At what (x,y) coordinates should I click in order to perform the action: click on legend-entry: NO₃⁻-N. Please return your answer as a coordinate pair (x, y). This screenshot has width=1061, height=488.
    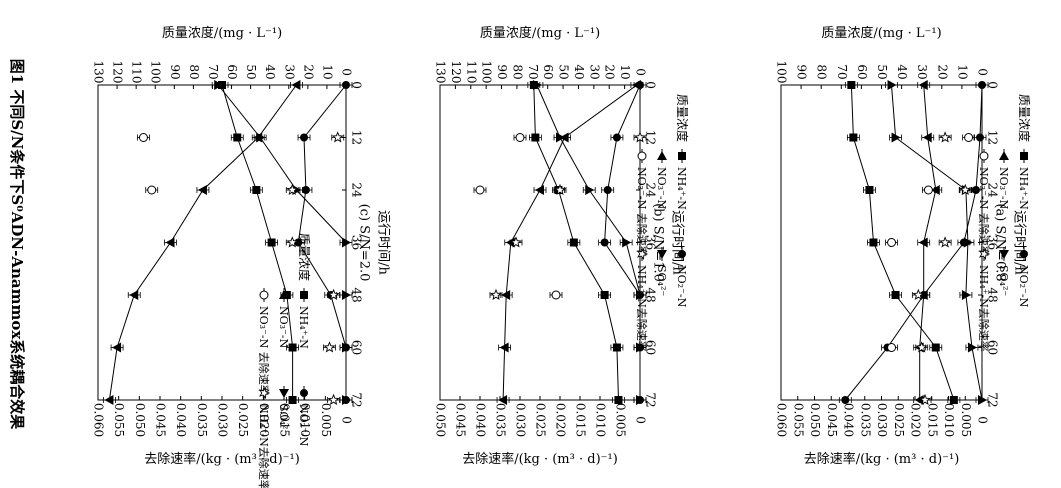
    Looking at the image, I should click on (661, 188).